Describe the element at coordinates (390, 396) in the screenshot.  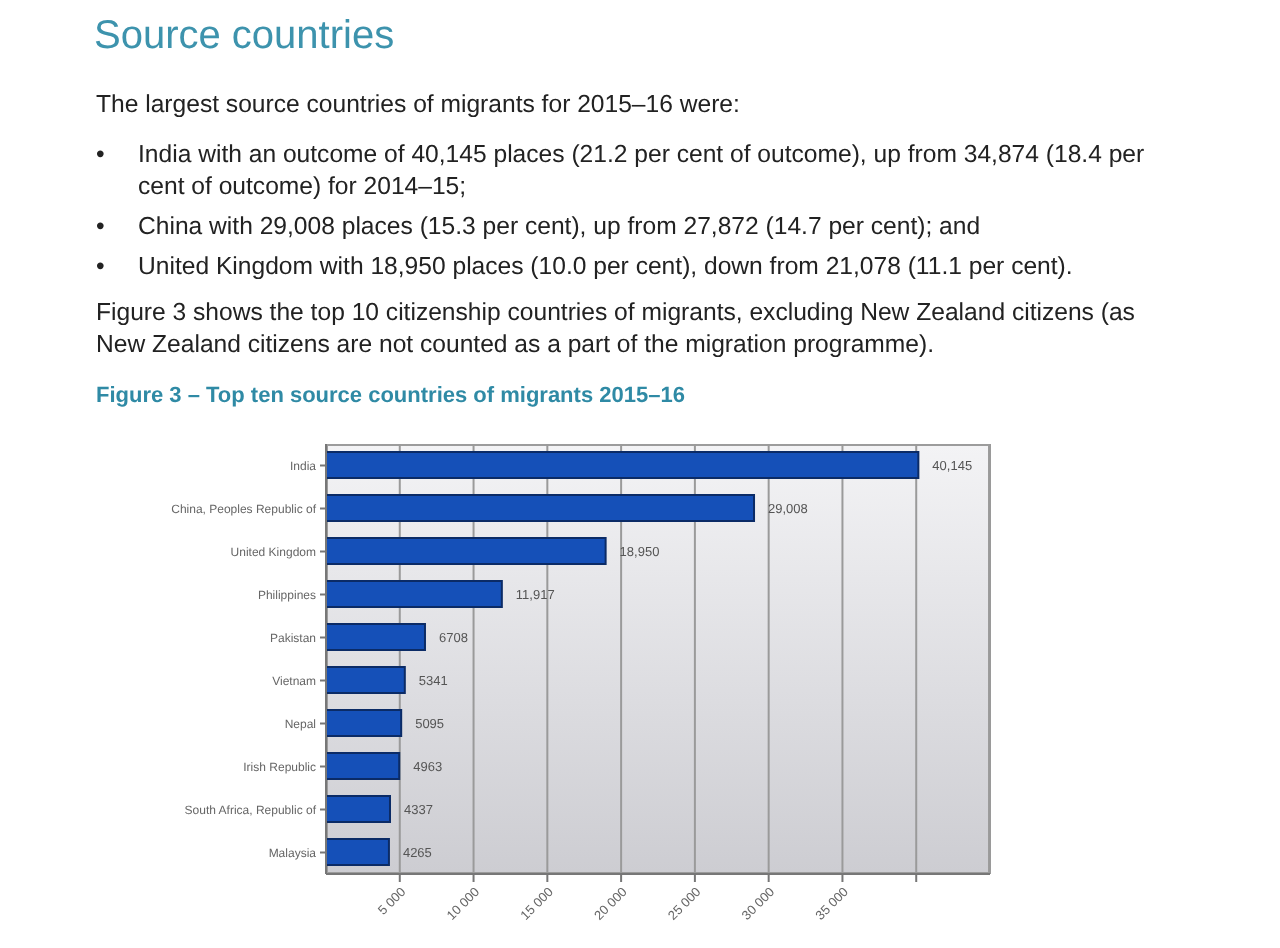
I see `chart-subtitle: Figure 3 – Top ten source countries of migrants 2015–16` at that location.